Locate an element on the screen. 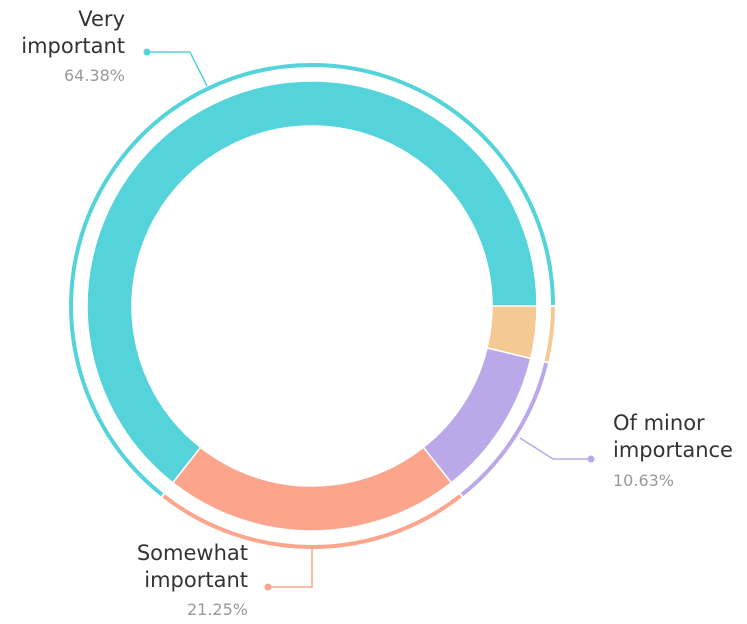  value-label: 10.63% is located at coordinates (644, 480).